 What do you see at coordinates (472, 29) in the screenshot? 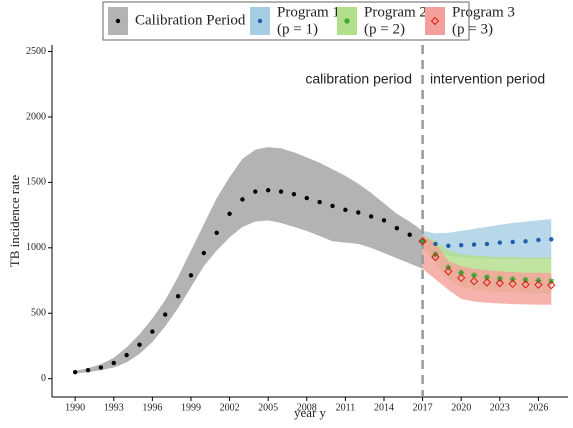
I see `legend-label: (p = 3)` at bounding box center [472, 29].